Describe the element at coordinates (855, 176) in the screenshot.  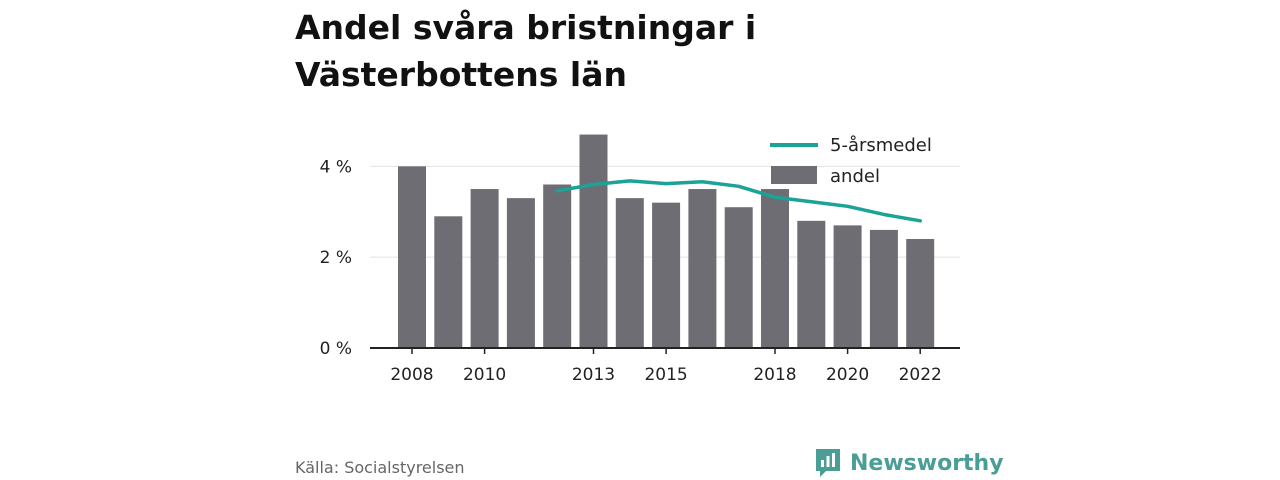
I see `legend-label-andel: andel` at that location.